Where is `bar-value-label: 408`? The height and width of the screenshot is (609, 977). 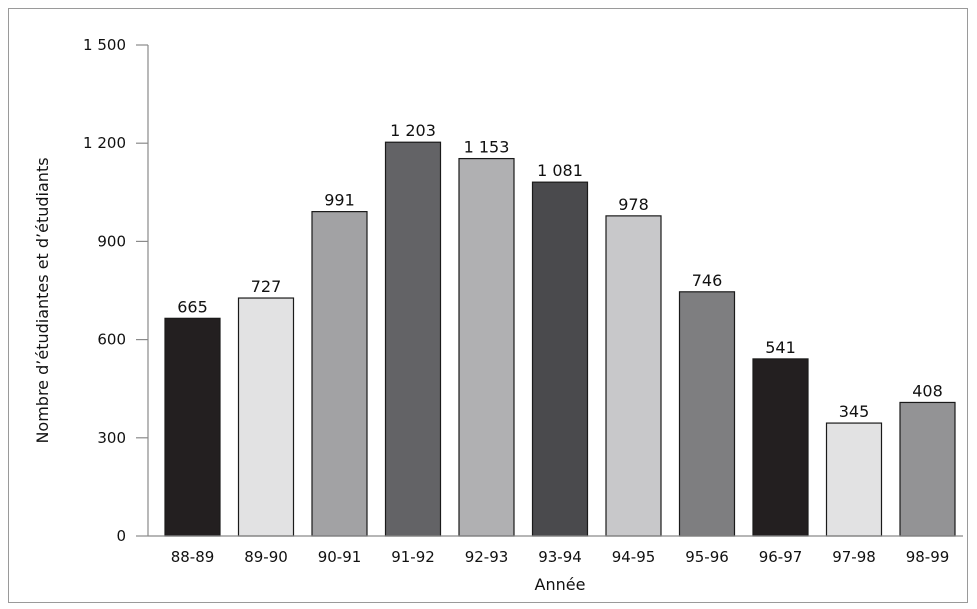 bar-value-label: 408 is located at coordinates (927, 390).